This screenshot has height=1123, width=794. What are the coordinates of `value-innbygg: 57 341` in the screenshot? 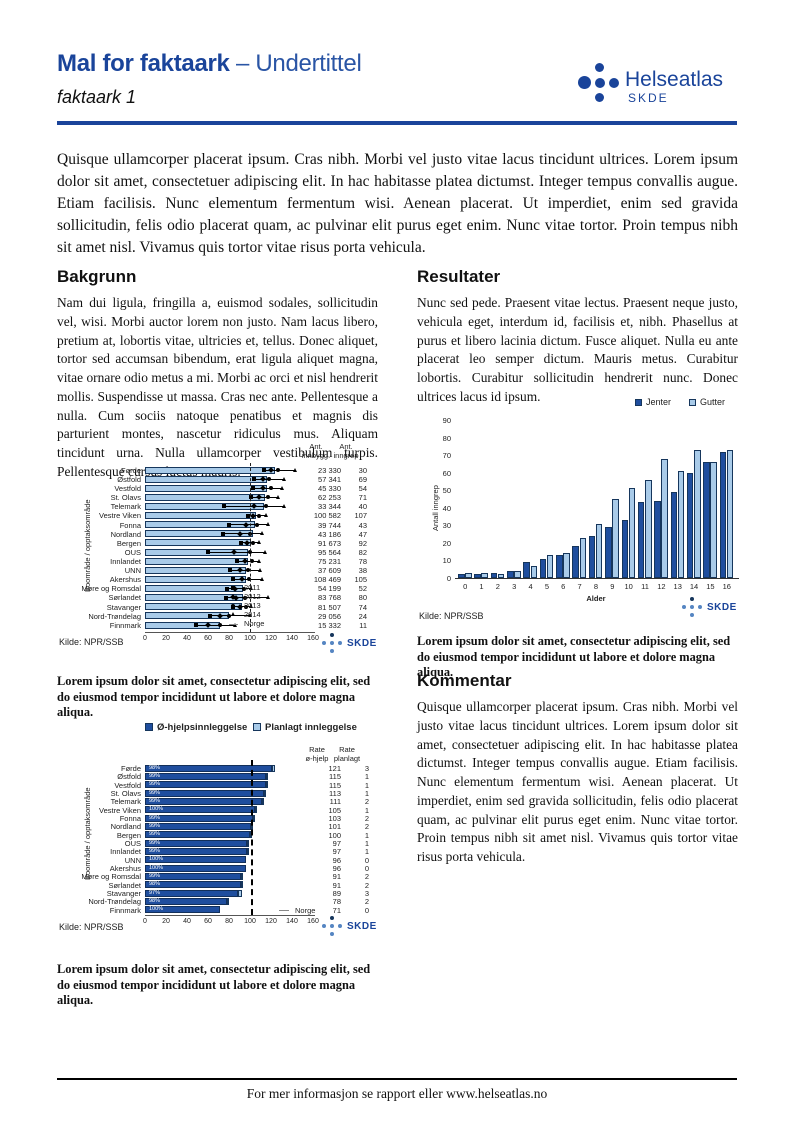 It's located at (329, 479).